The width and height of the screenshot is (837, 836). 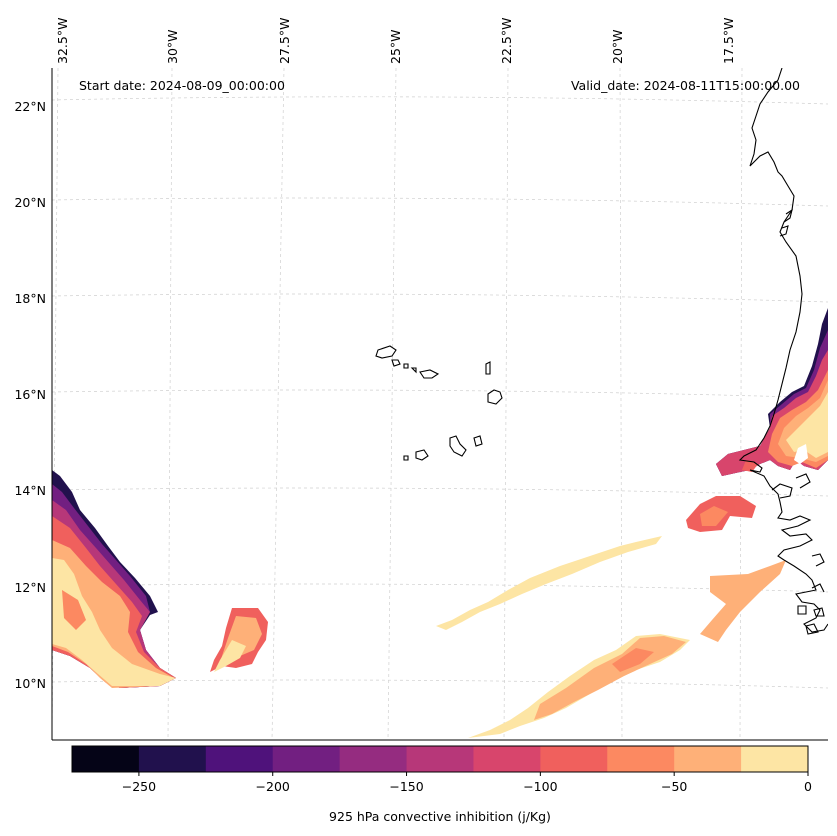 I want to click on colorbar-tick-label: 0, so click(x=808, y=786).